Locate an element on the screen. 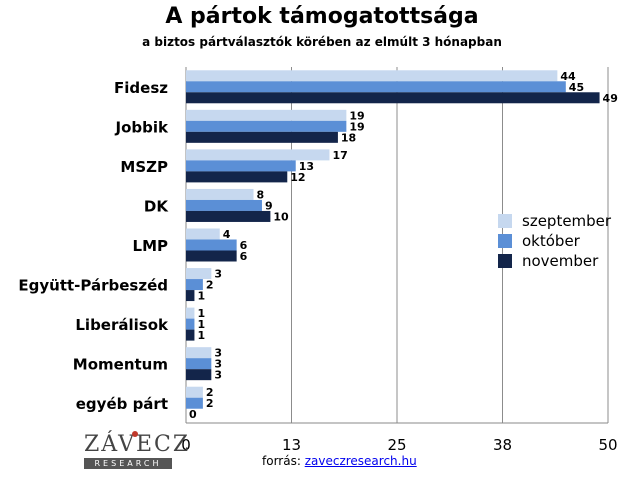 Image resolution: width=644 pixels, height=484 pixels. data-label: 49 is located at coordinates (610, 98).